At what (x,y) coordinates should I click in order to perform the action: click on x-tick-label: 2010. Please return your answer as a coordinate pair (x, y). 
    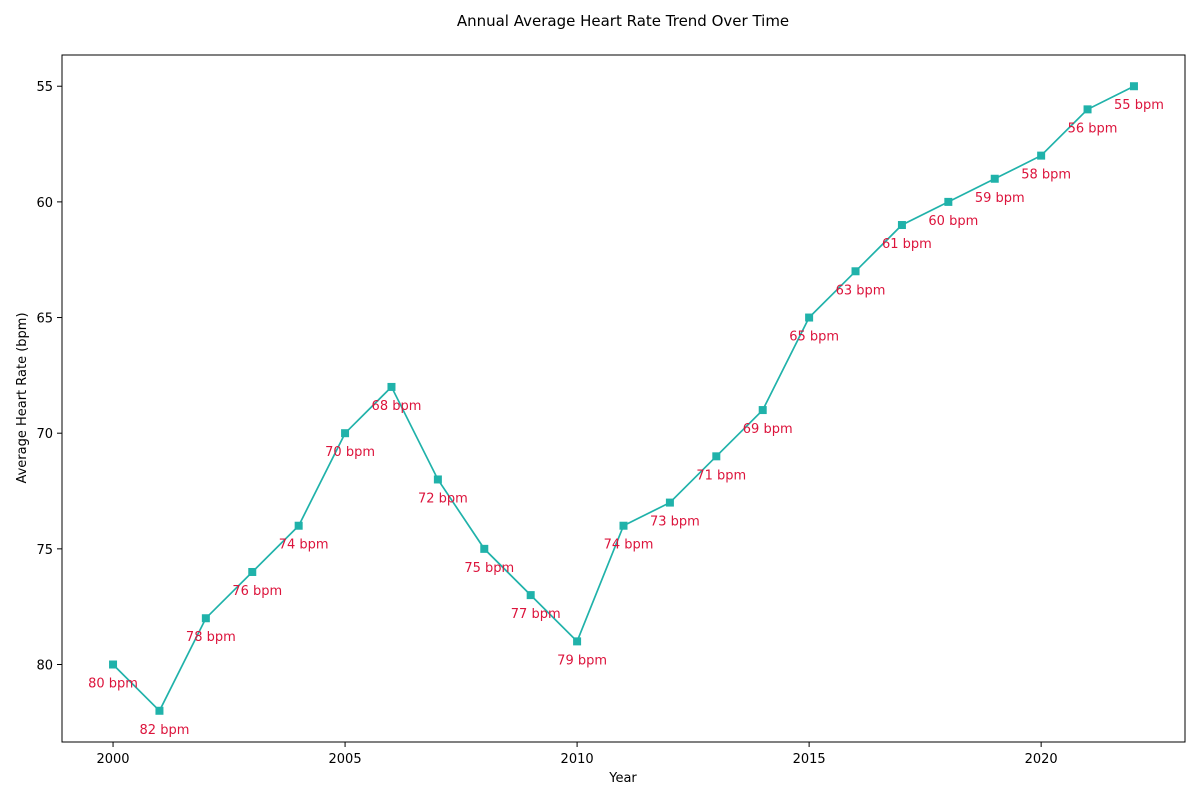
    Looking at the image, I should click on (577, 759).